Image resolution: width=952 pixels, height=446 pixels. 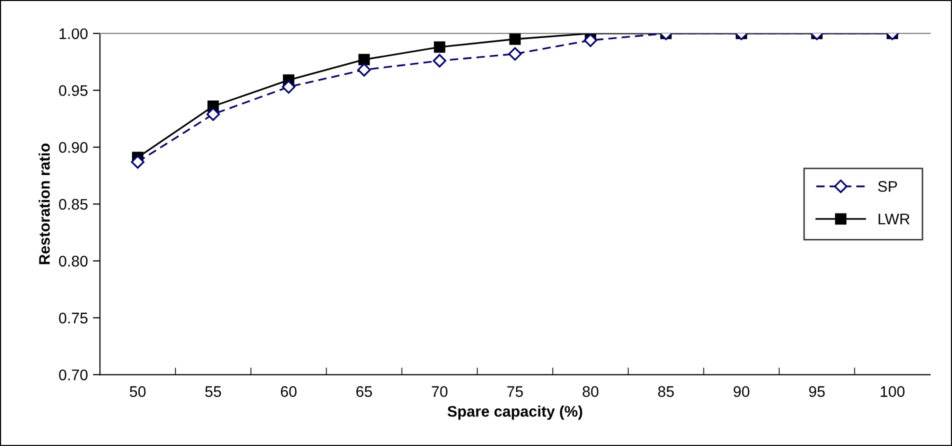 What do you see at coordinates (742, 391) in the screenshot?
I see `x-tick-label: 90` at bounding box center [742, 391].